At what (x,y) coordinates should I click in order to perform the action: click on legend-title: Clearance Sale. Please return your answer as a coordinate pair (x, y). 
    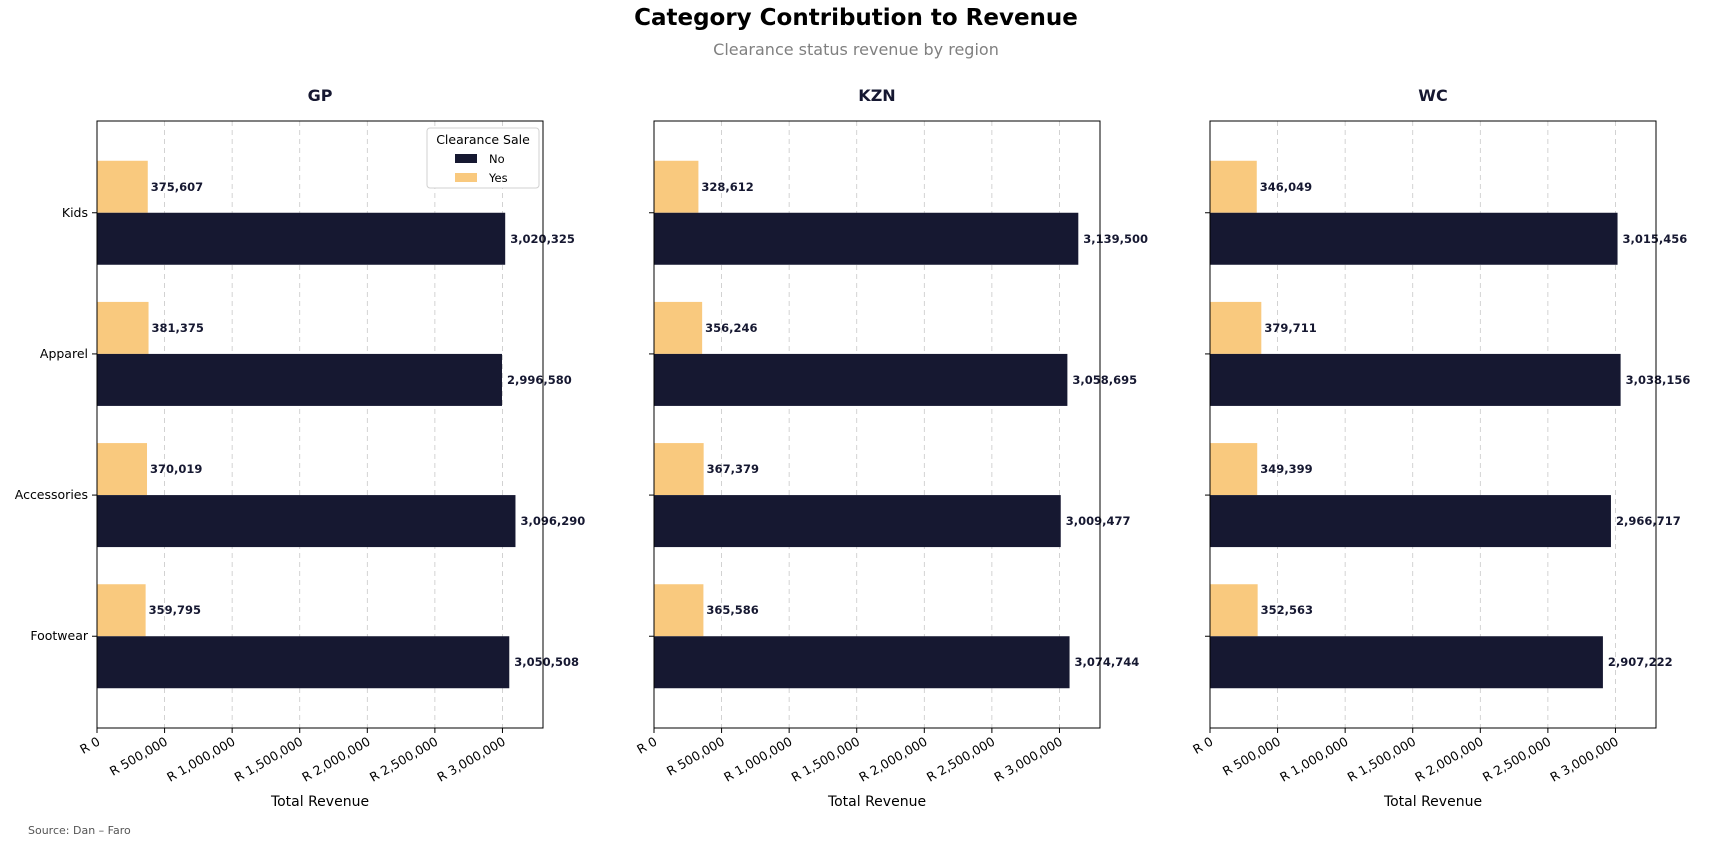
    Looking at the image, I should click on (483, 139).